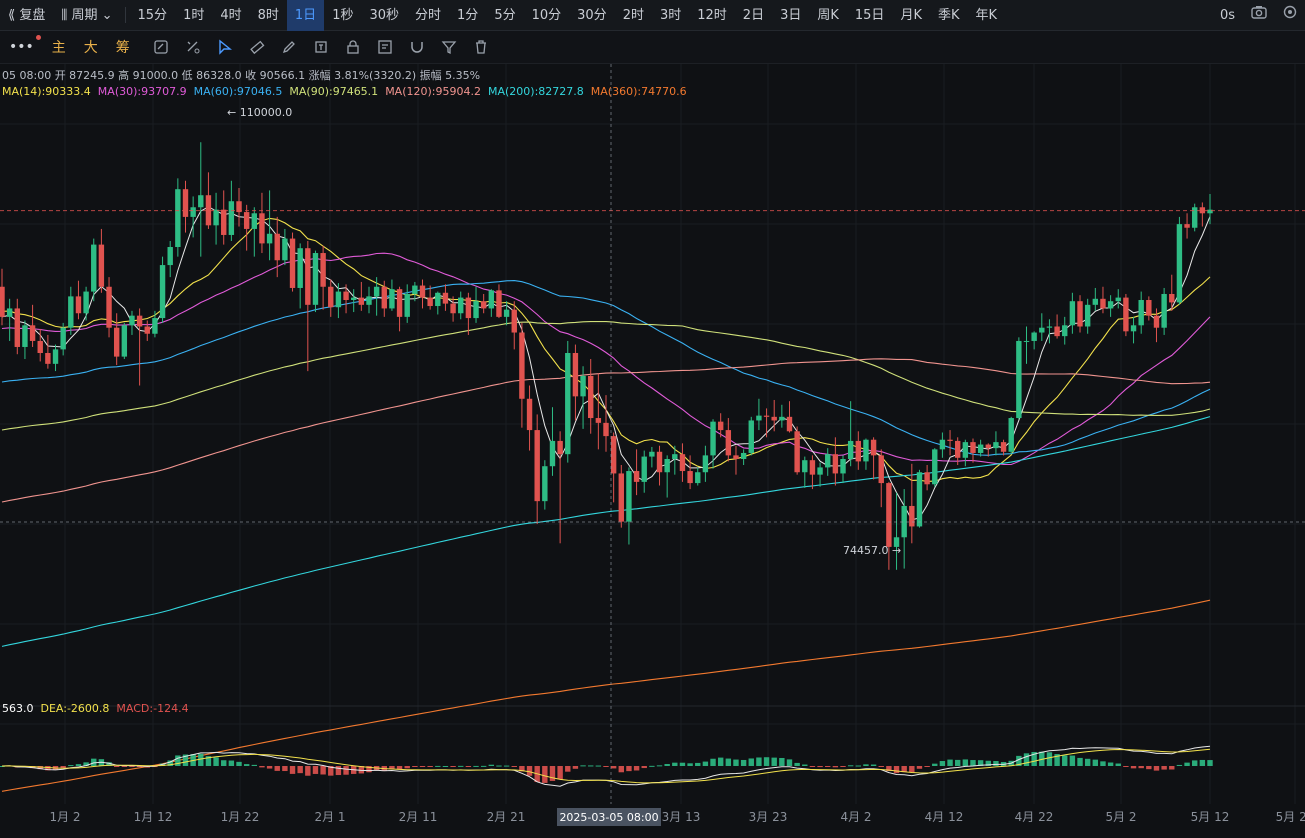  I want to click on camera-icon, so click(1259, 15).